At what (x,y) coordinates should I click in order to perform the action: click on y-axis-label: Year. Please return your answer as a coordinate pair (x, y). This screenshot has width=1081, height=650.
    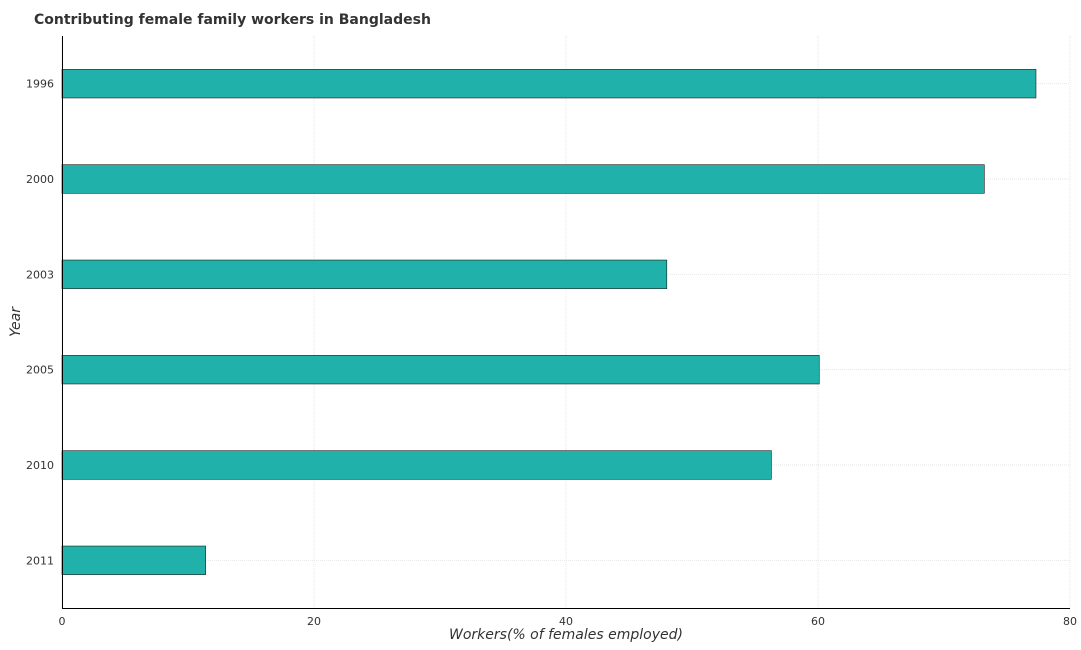
    Looking at the image, I should click on (16, 321).